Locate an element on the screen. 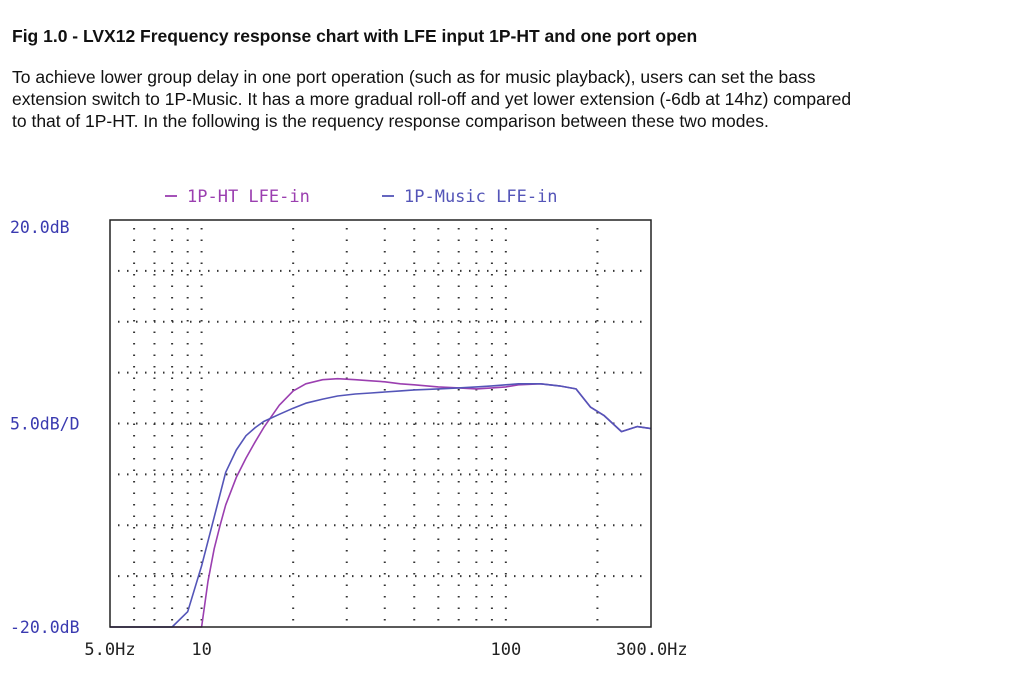 This screenshot has height=673, width=1024. legend-label: 1P-HT LFE-in is located at coordinates (248, 197).